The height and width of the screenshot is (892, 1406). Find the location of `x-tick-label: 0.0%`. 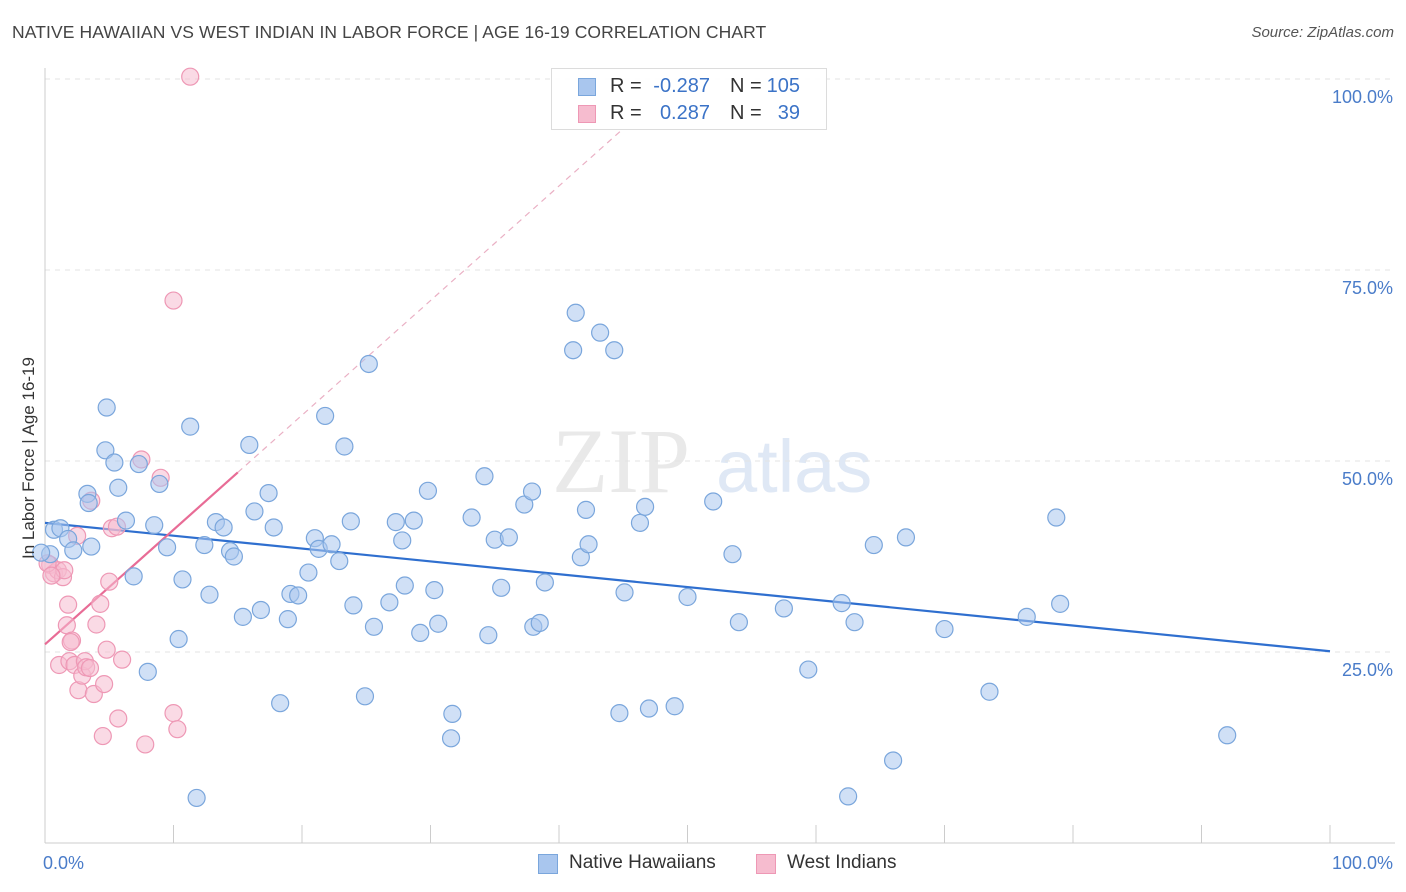

x-tick-label: 0.0% is located at coordinates (63, 863).